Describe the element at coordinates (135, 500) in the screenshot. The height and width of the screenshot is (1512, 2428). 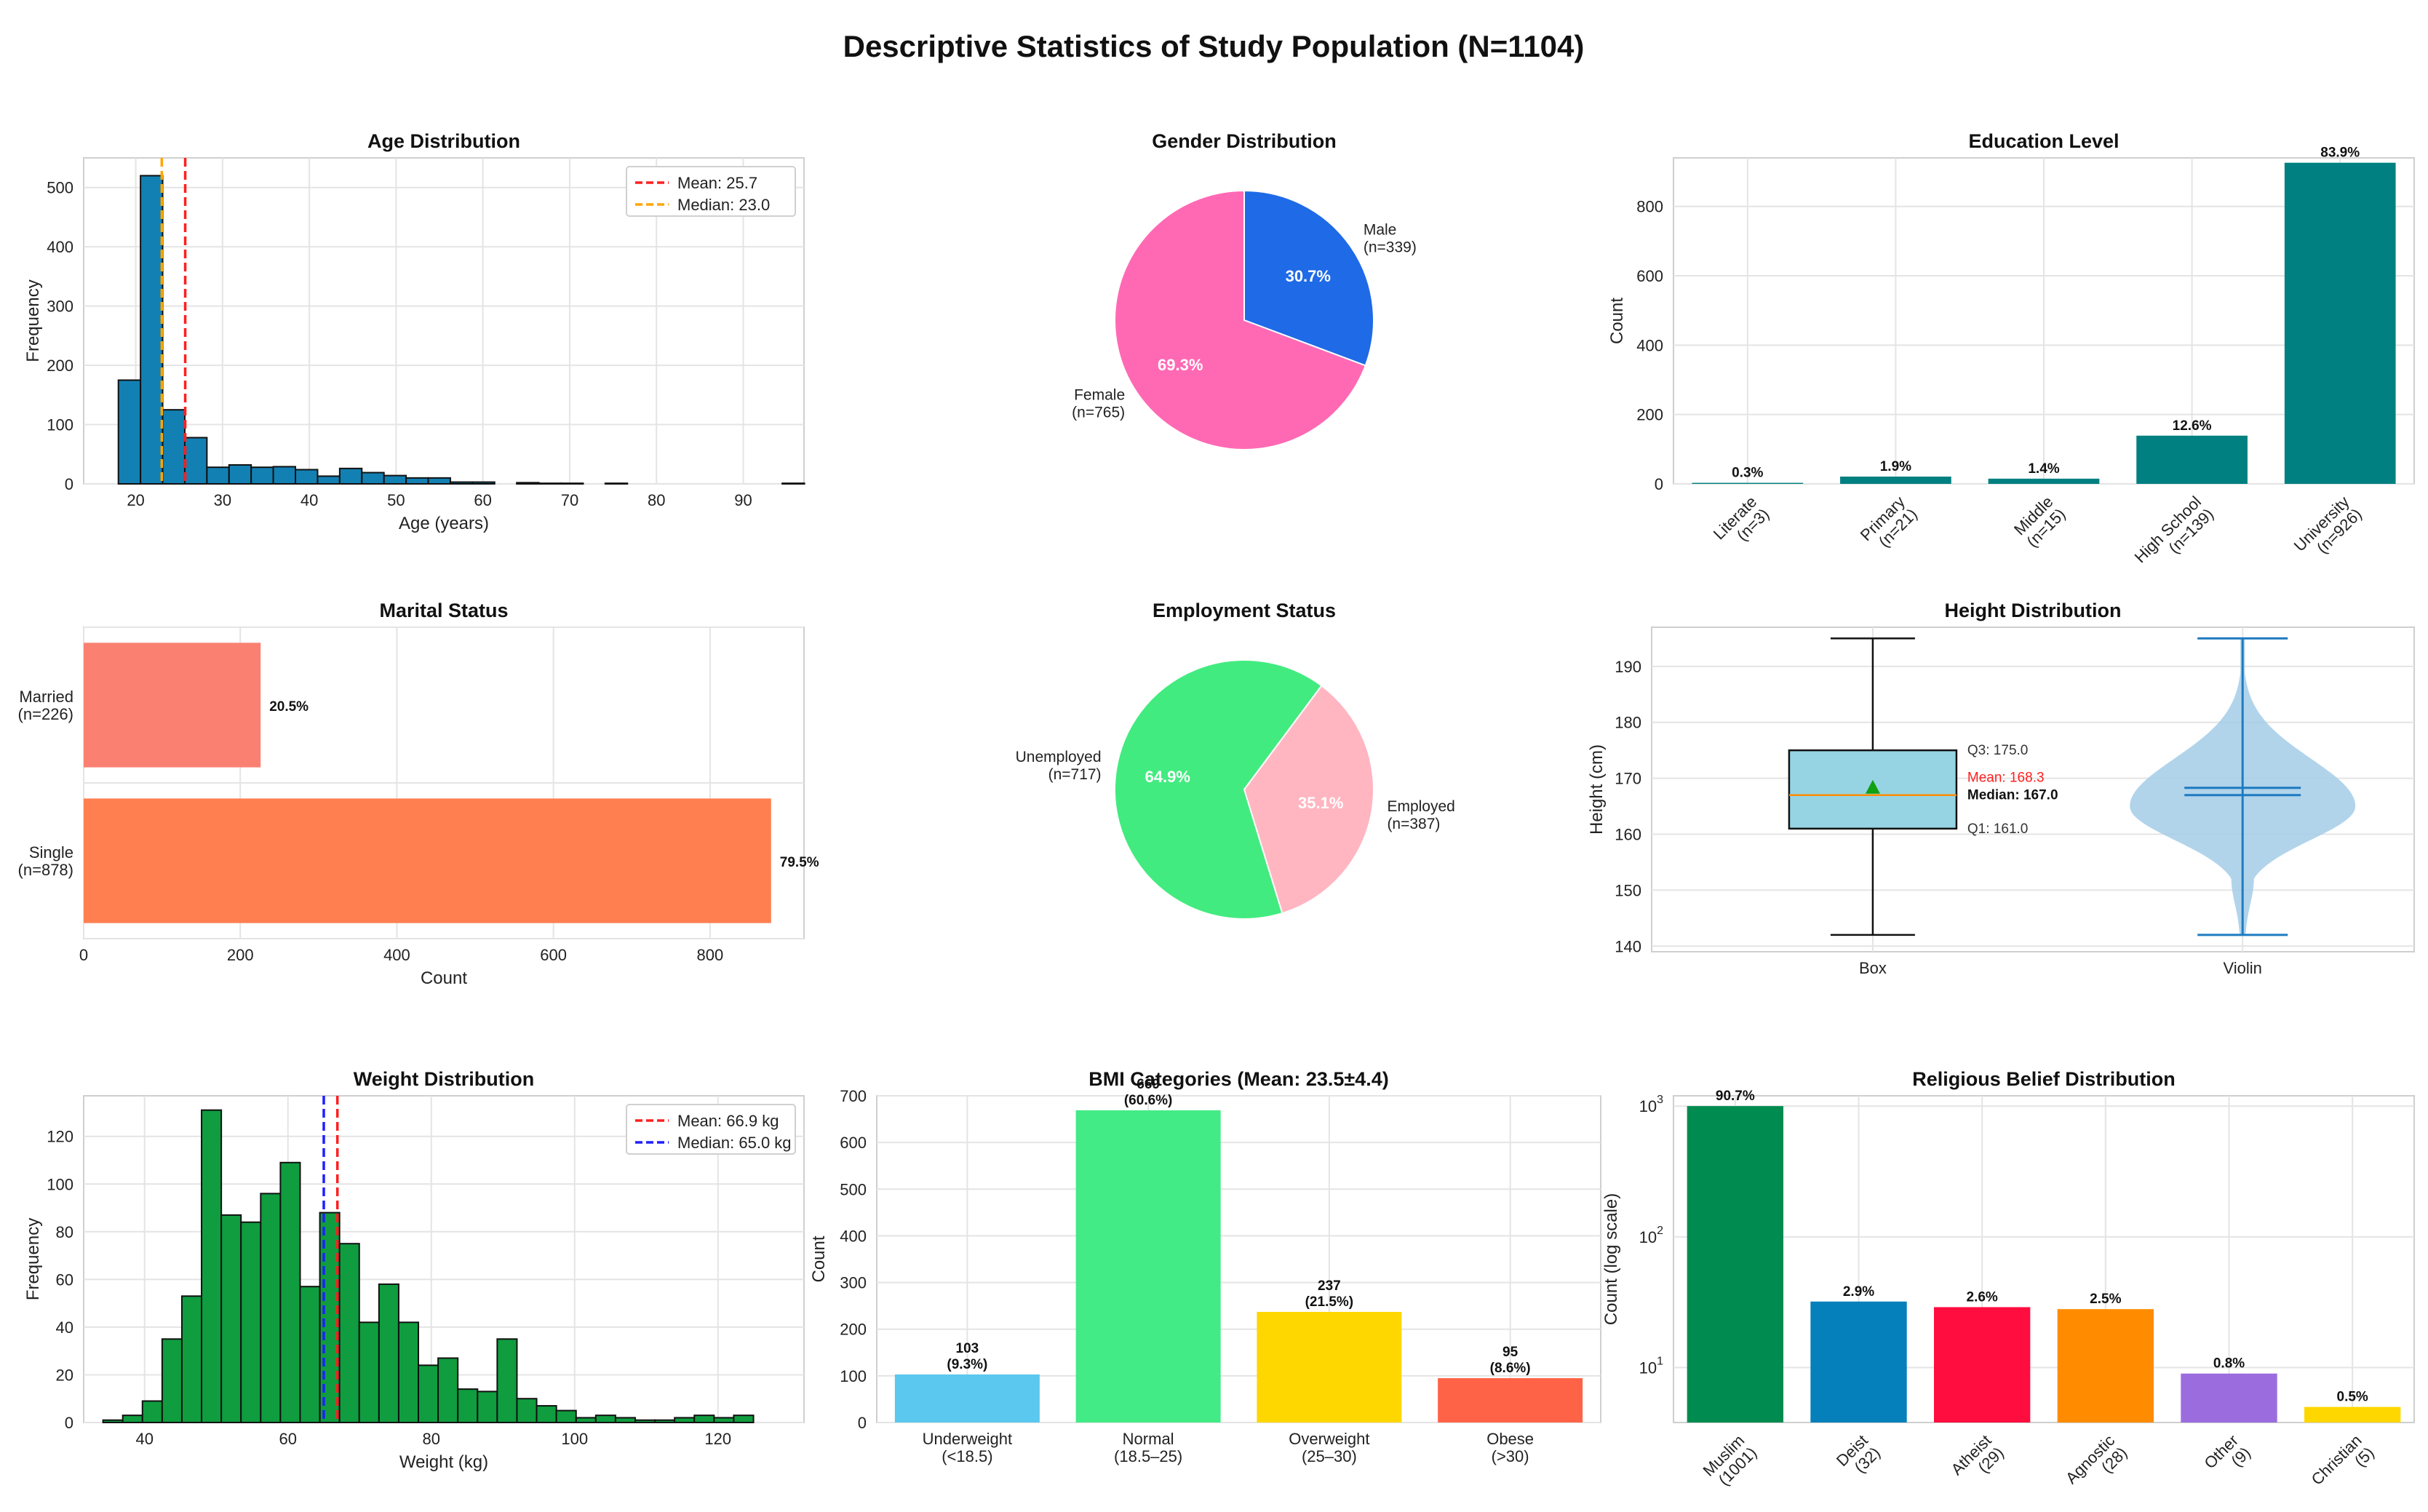
I see `x-tick-label: 20` at that location.